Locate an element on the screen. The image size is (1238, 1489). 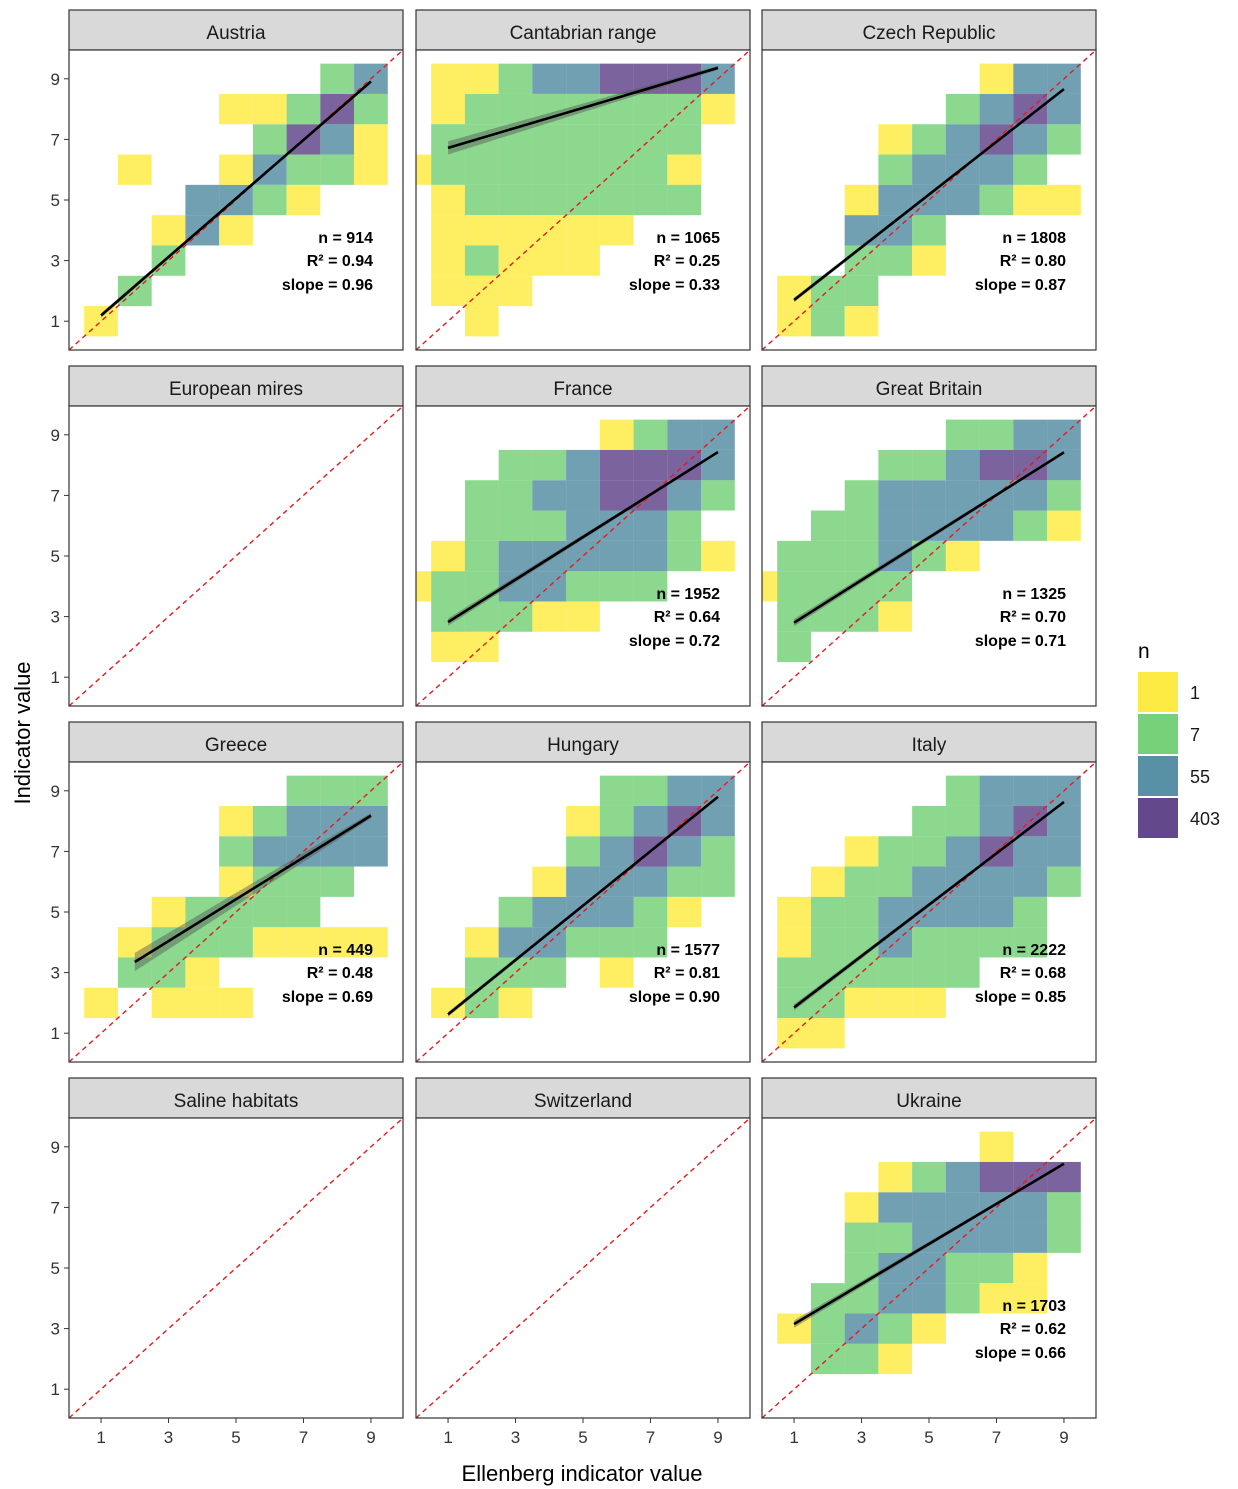
x-tick-label: 1 is located at coordinates (793, 1437).